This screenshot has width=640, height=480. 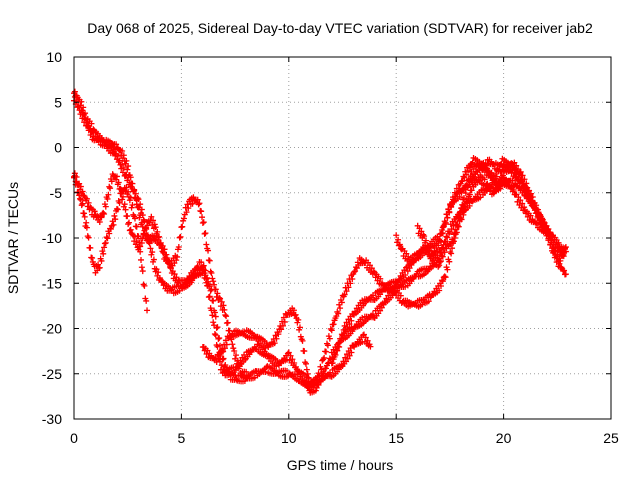 What do you see at coordinates (344, 438) in the screenshot?
I see `x-tick-labels: 0 5 10 15 20 25` at bounding box center [344, 438].